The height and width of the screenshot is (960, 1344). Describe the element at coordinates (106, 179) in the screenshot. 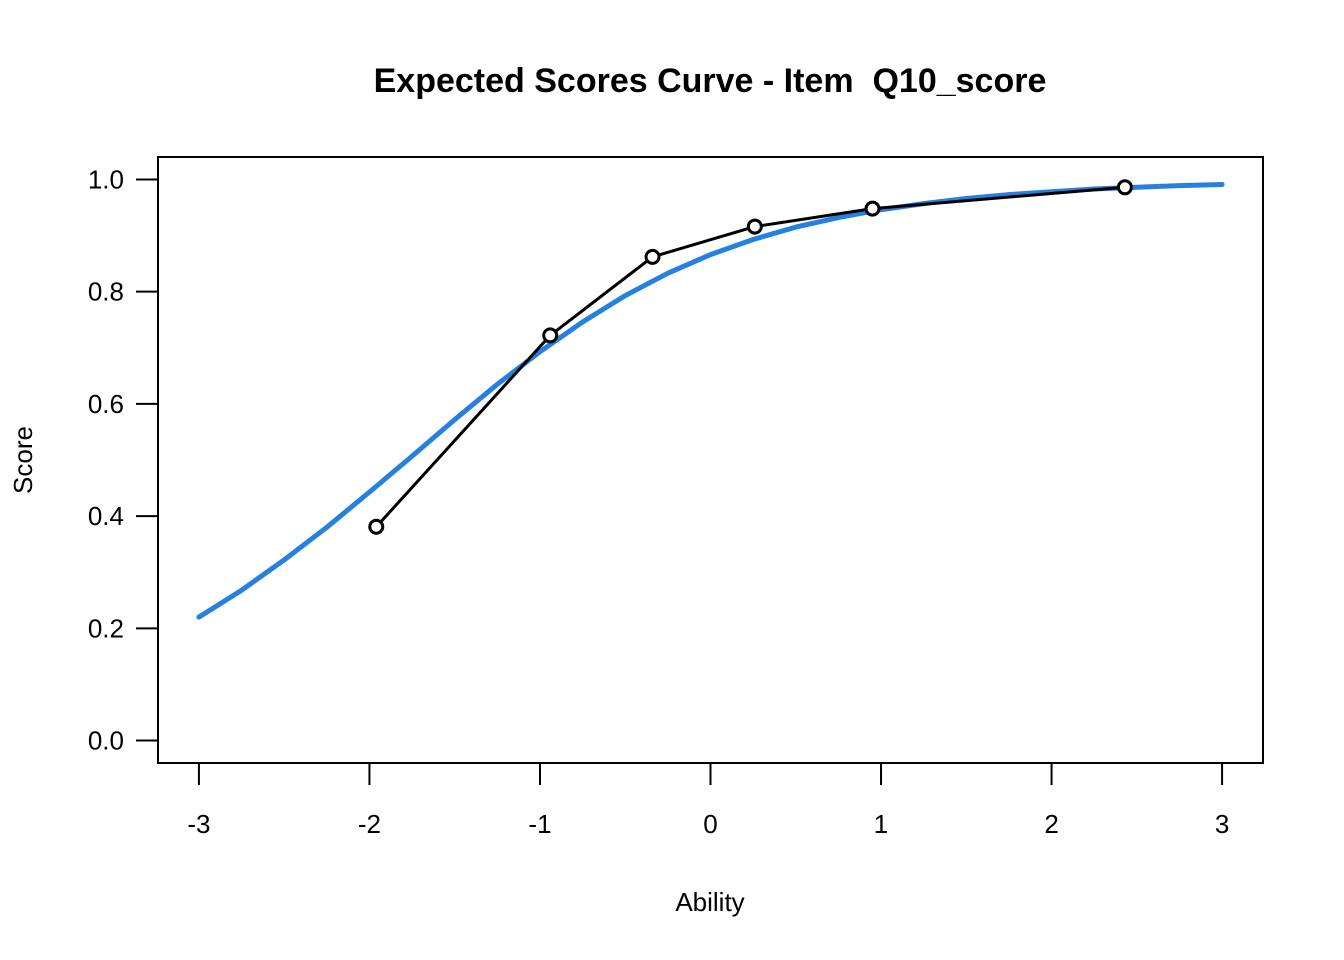

I see `y-tick-label: 1.0` at that location.